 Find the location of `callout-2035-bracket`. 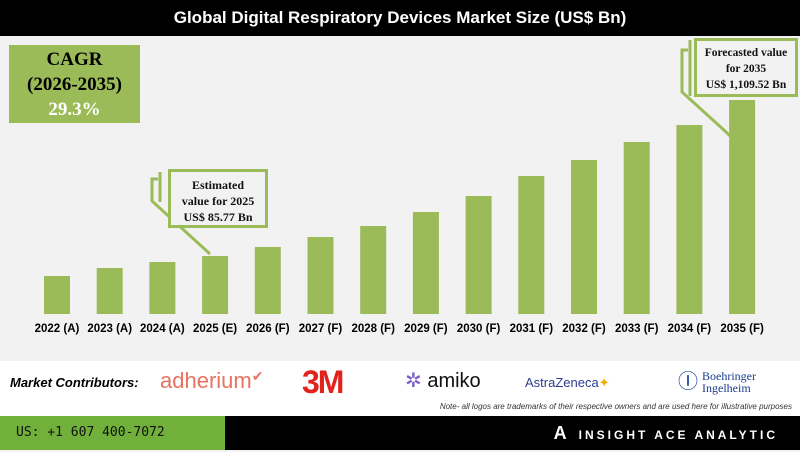

callout-2035-bracket is located at coordinates (711, 98).